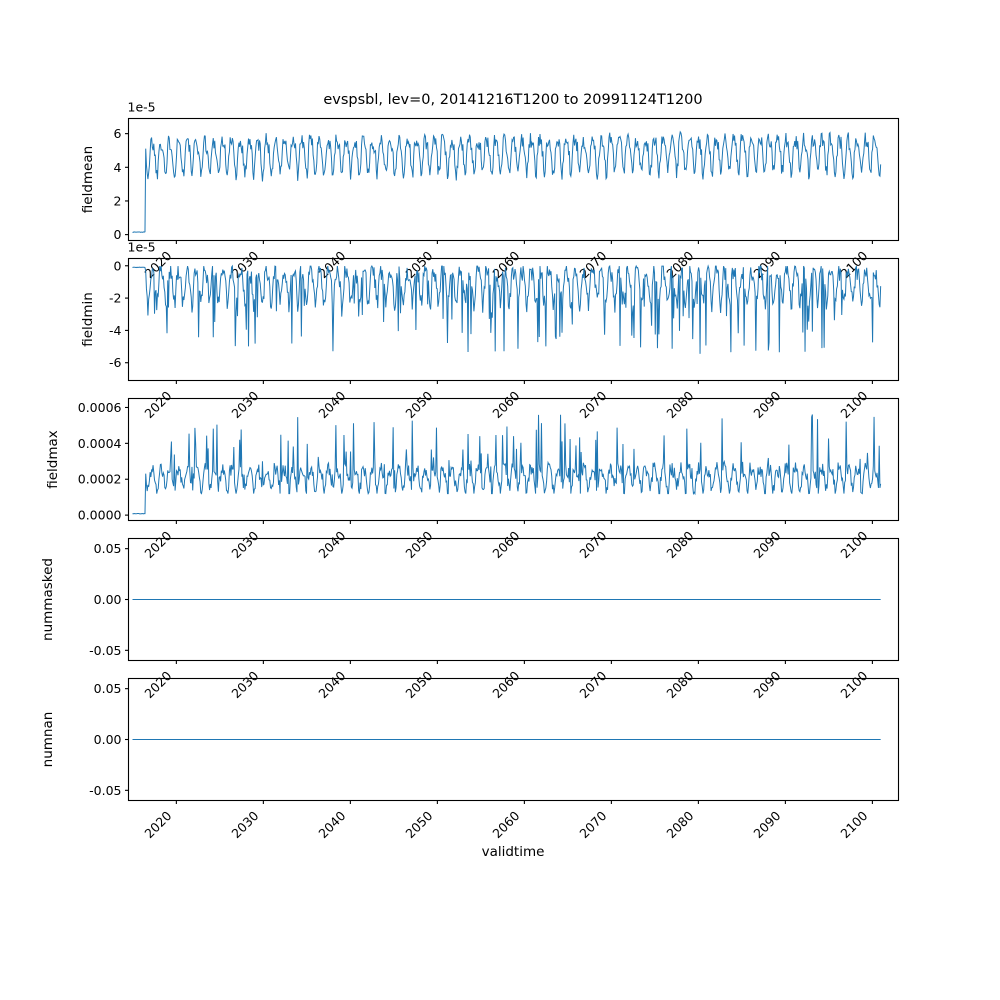 This screenshot has width=1000, height=1000. Describe the element at coordinates (88, 319) in the screenshot. I see `y-axis-label-fieldmin: fieldmin` at that location.